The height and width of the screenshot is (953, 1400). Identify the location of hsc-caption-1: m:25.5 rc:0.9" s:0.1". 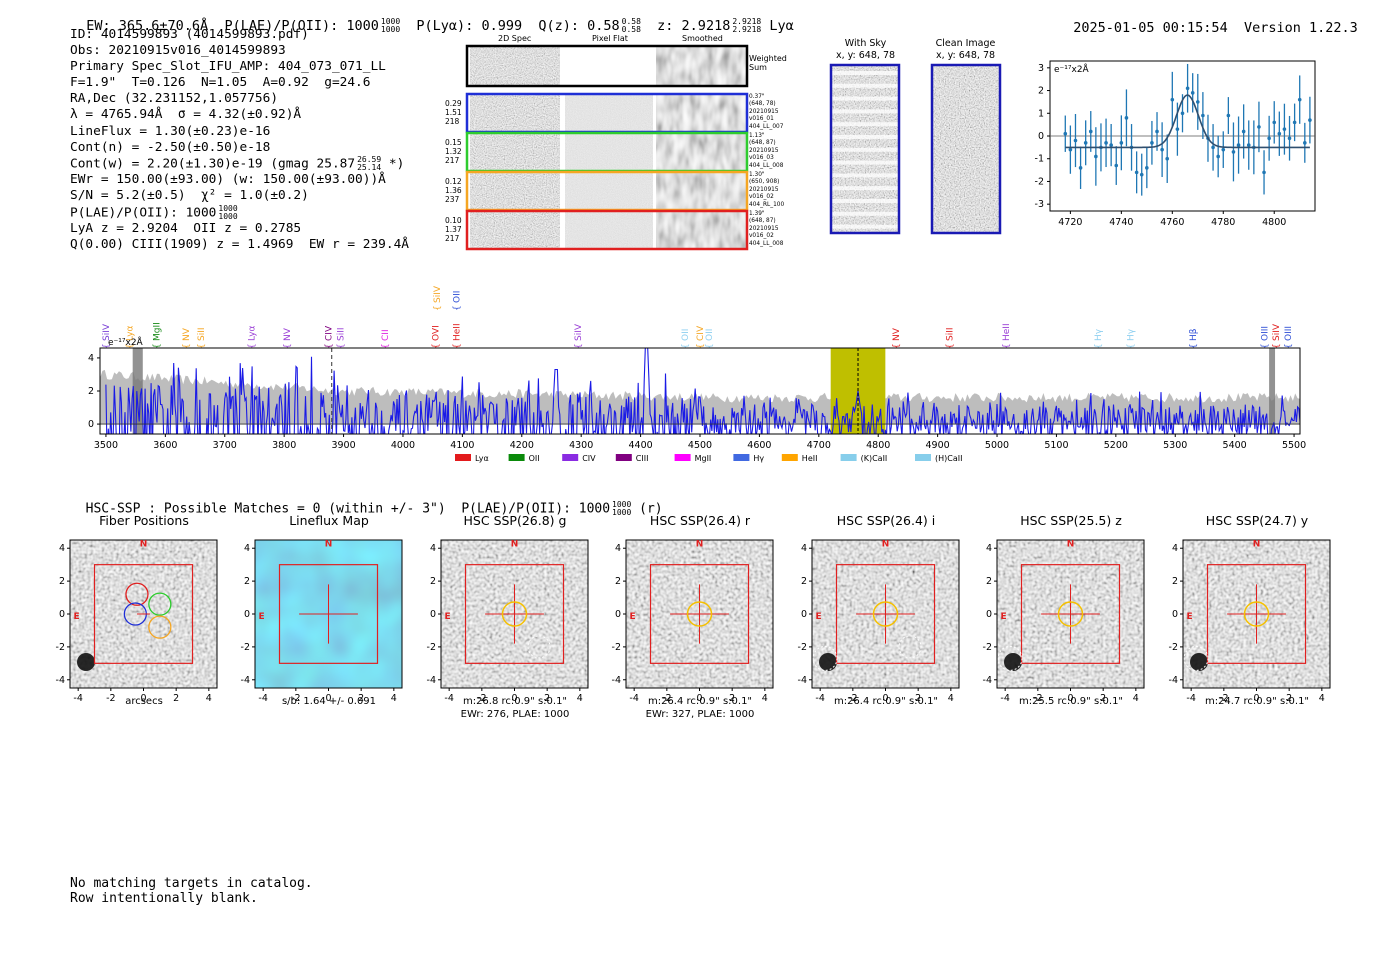
(1071, 701).